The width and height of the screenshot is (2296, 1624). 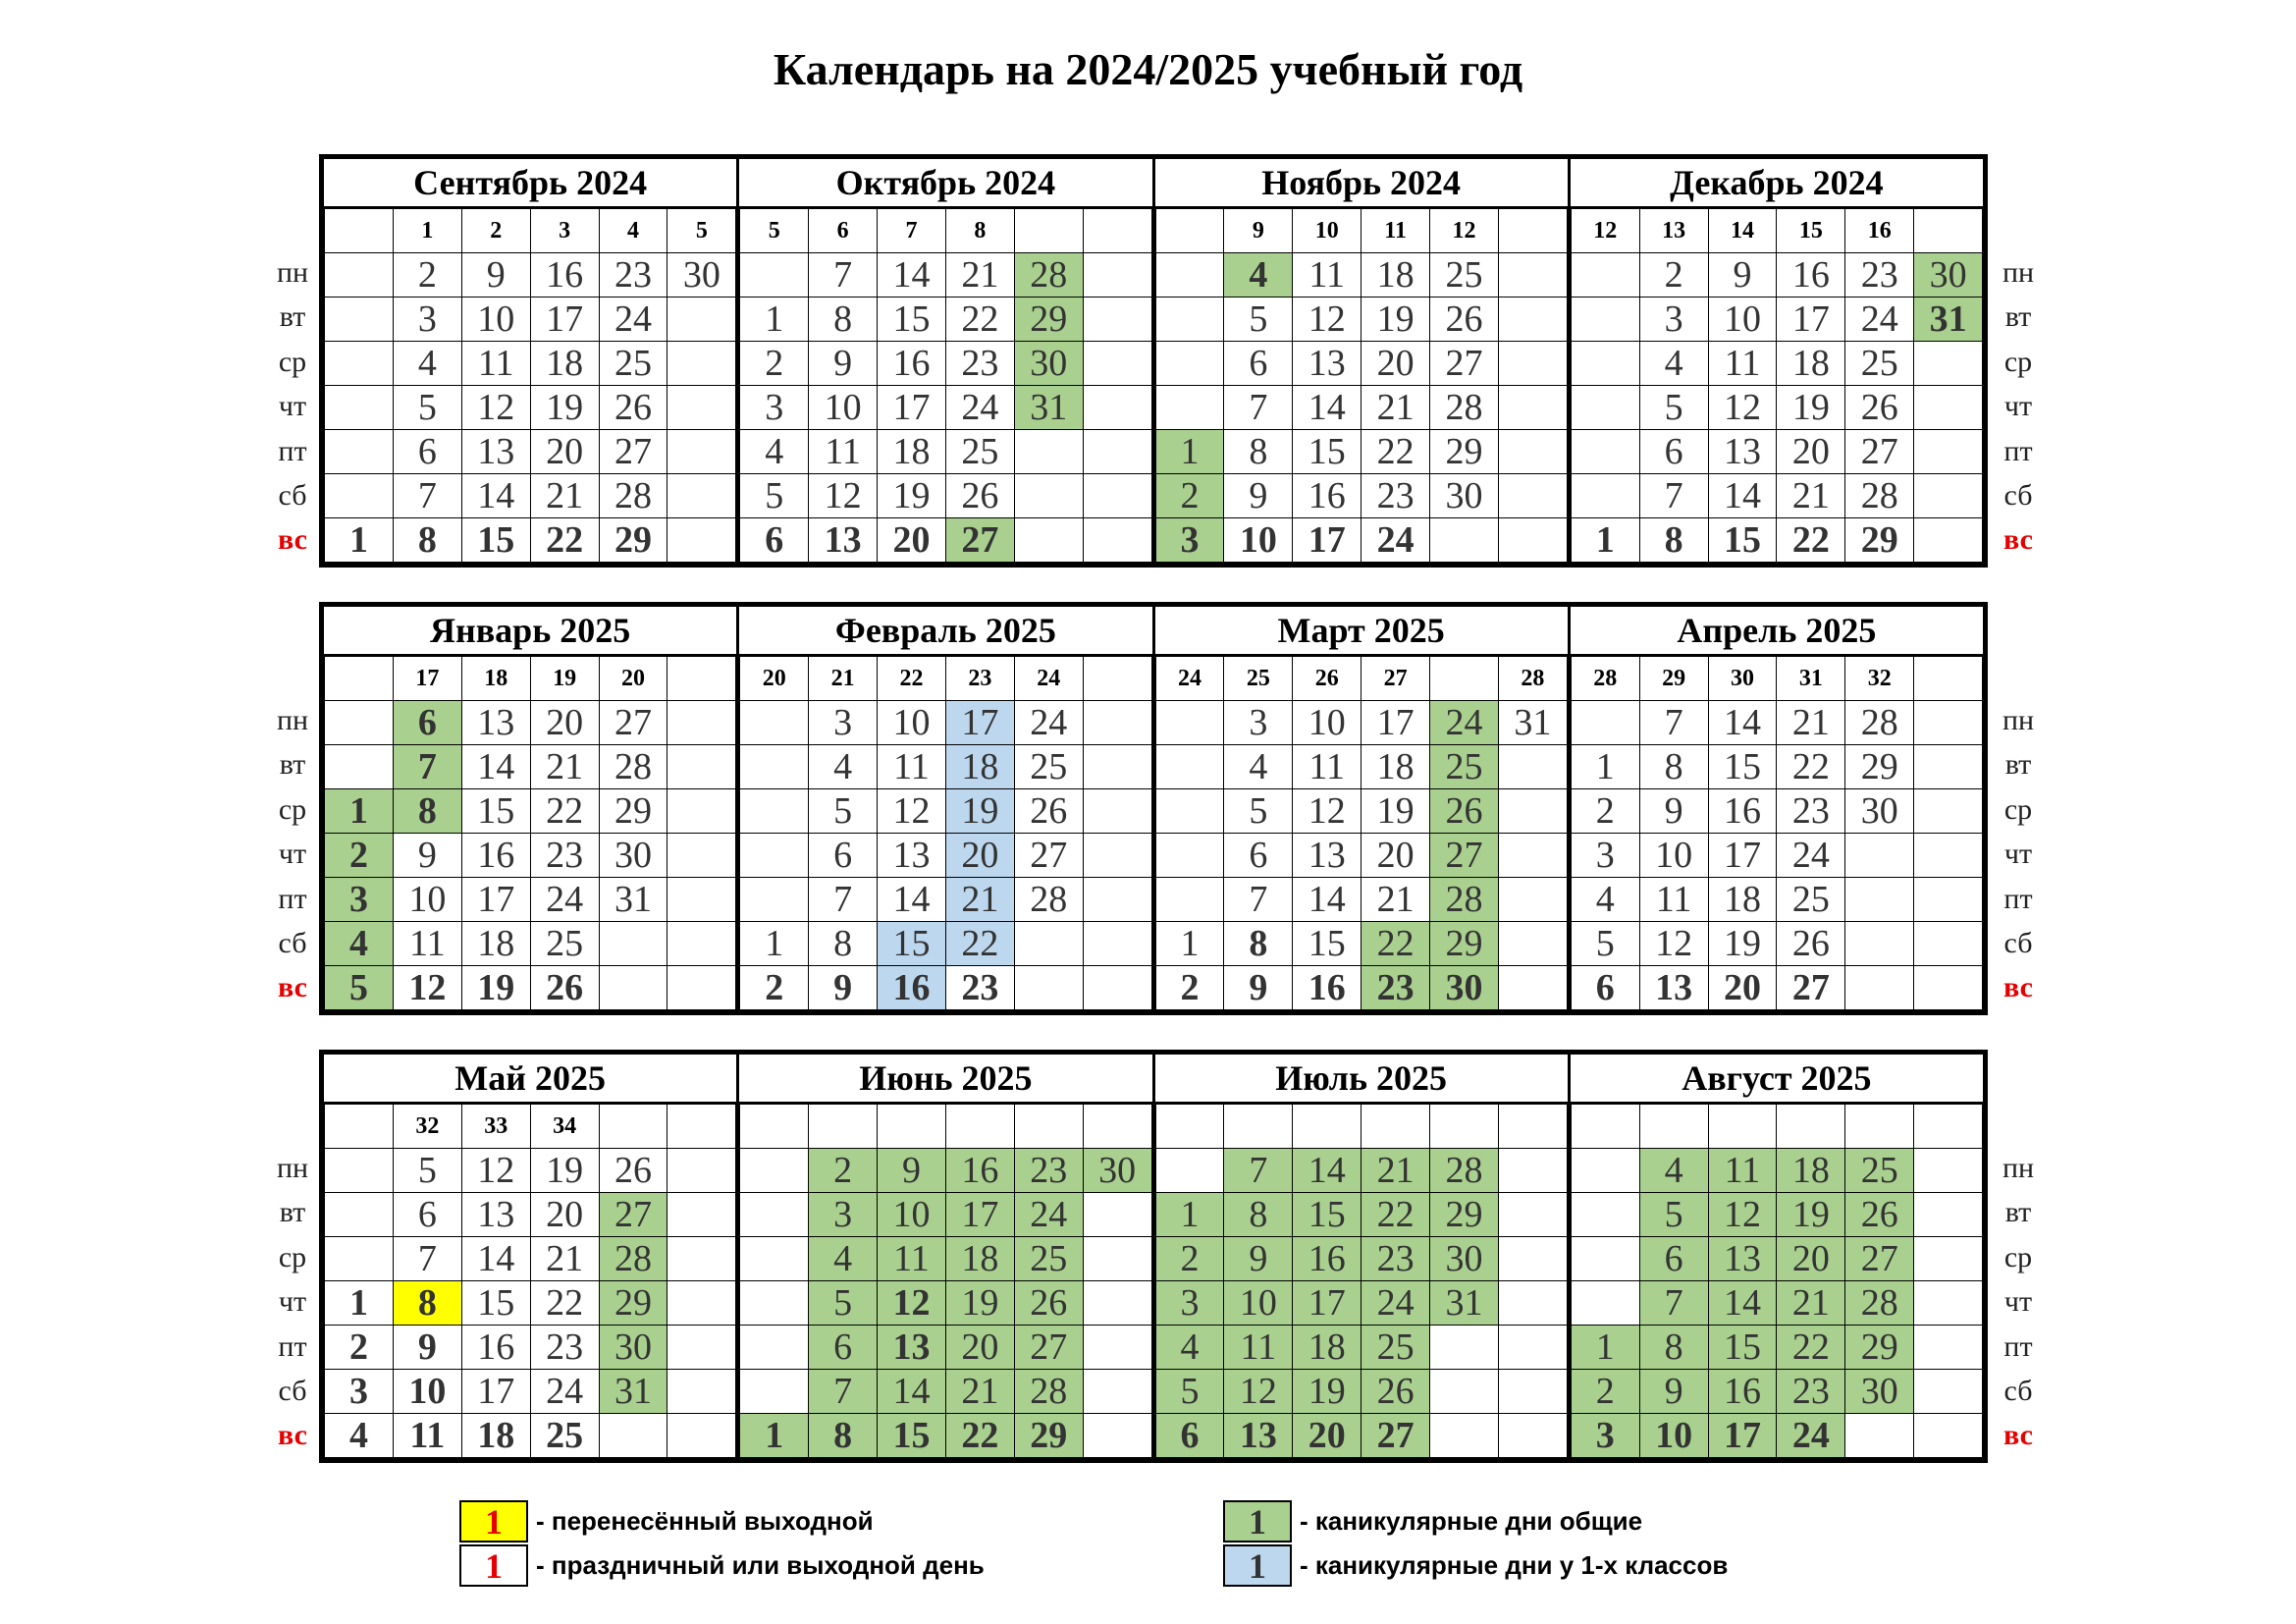 What do you see at coordinates (1879, 230) in the screenshot?
I see `week-number: 16` at bounding box center [1879, 230].